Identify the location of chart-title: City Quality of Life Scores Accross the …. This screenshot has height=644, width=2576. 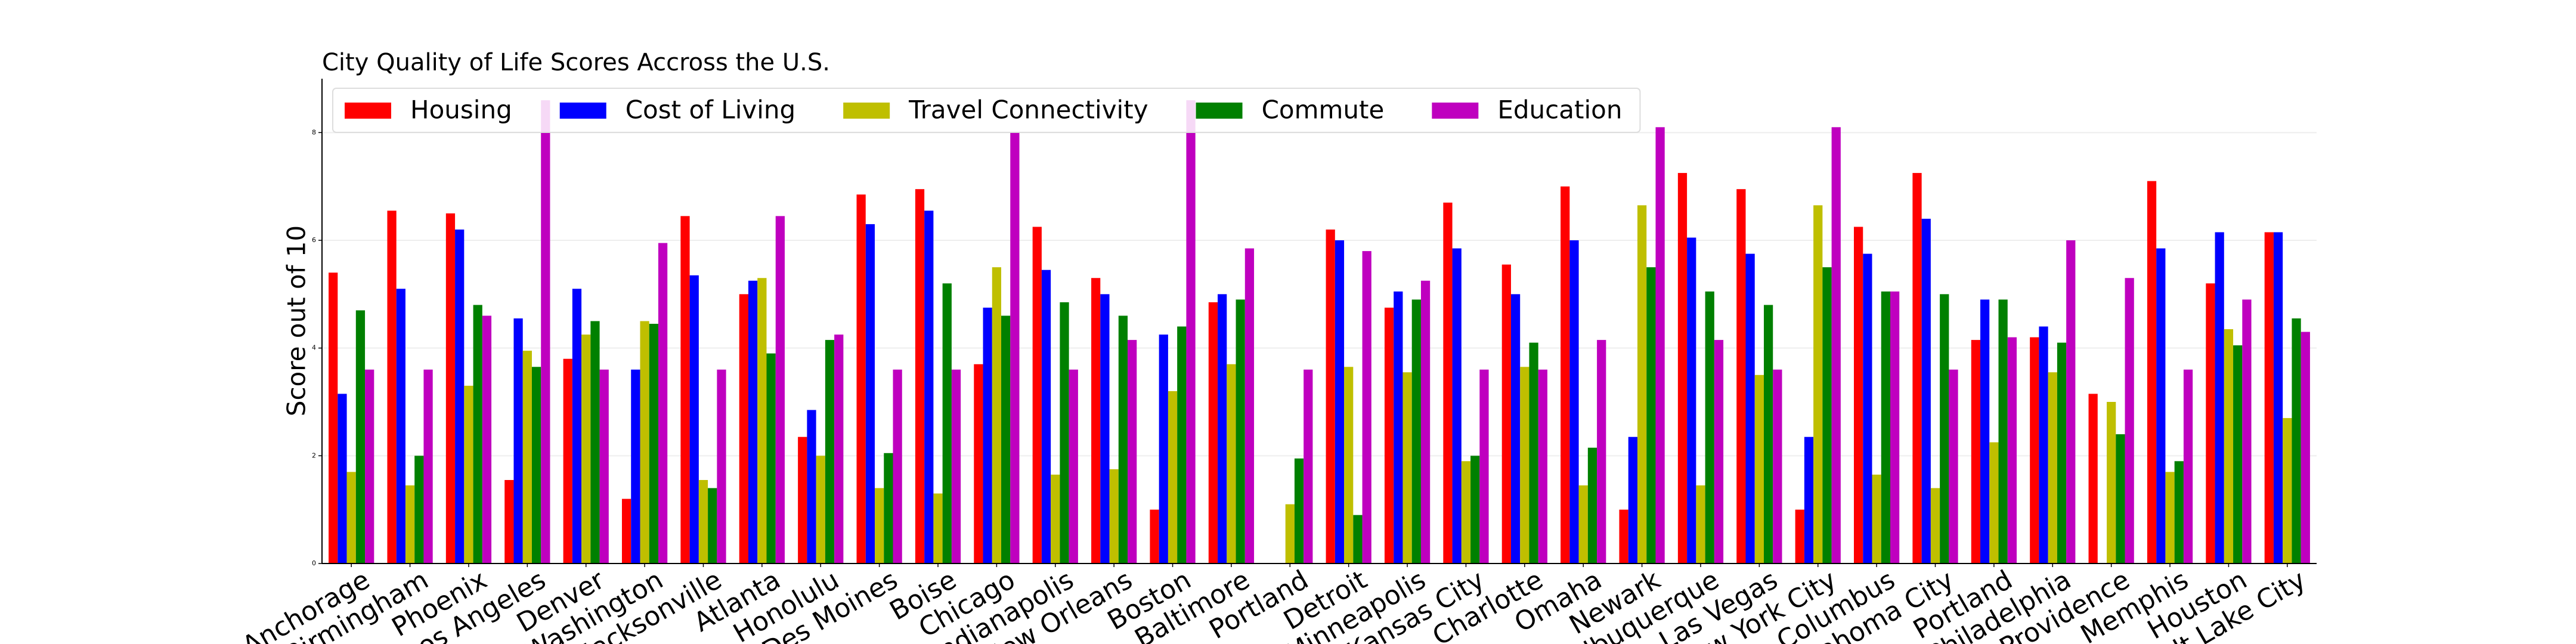
(576, 63).